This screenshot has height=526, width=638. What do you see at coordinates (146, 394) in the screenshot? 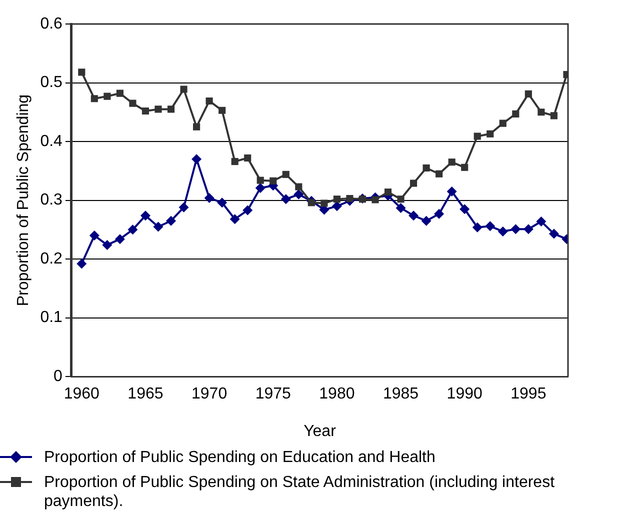
I see `x-tick-label: 1965` at bounding box center [146, 394].